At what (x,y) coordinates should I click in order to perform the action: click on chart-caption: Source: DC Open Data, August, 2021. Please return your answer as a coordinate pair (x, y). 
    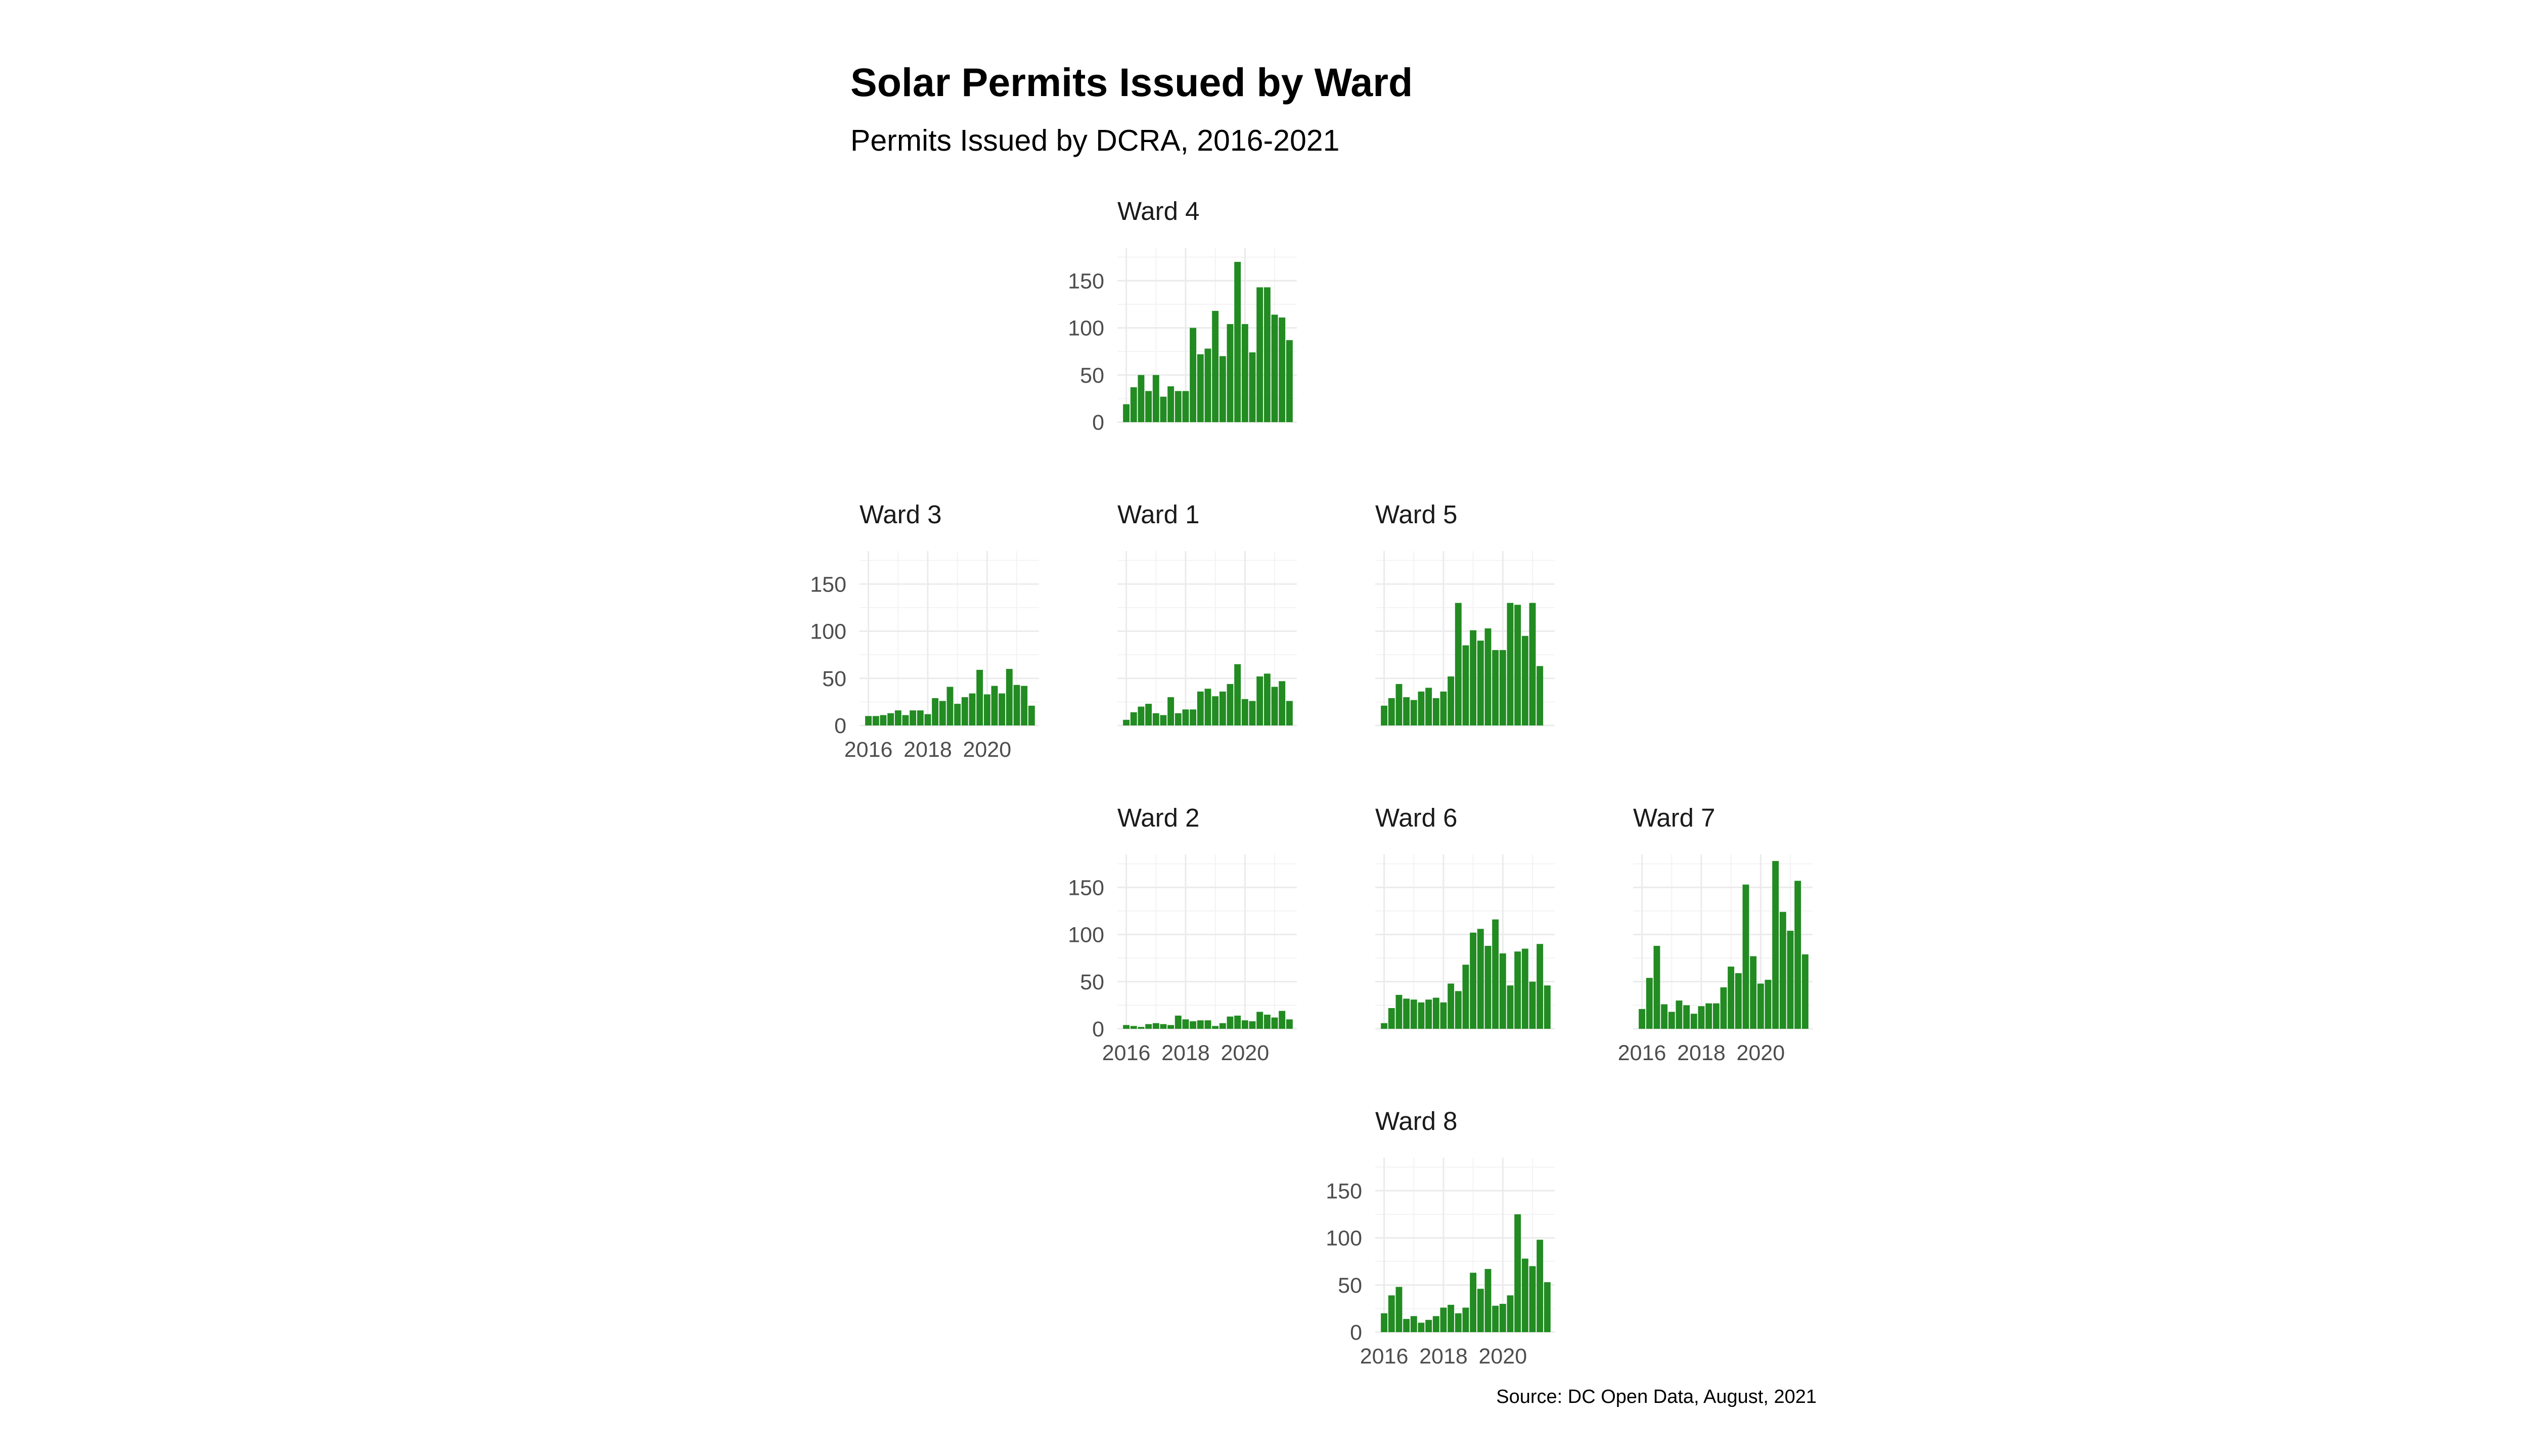
    Looking at the image, I should click on (1657, 1396).